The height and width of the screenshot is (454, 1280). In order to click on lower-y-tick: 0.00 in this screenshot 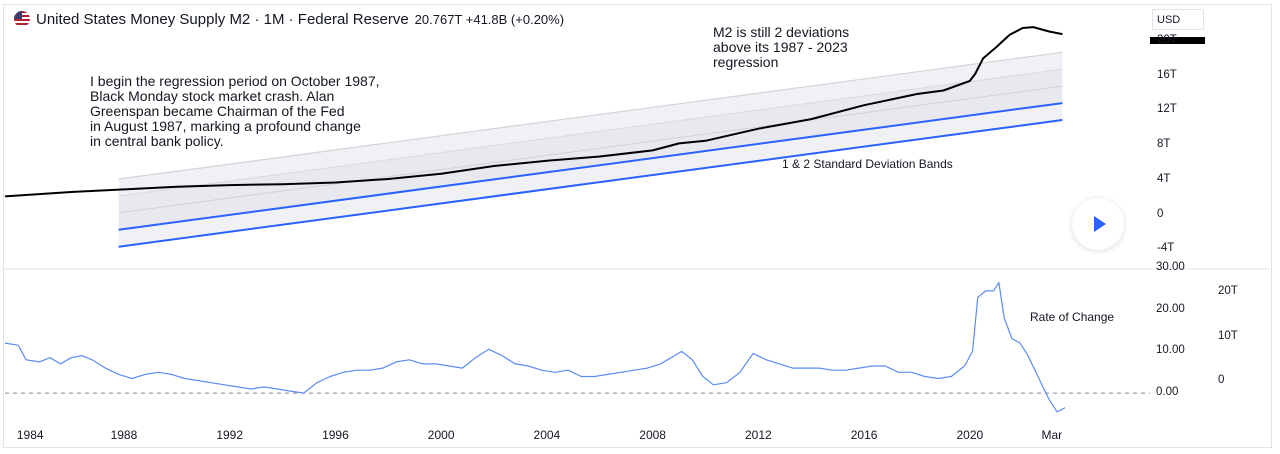, I will do `click(1167, 392)`.